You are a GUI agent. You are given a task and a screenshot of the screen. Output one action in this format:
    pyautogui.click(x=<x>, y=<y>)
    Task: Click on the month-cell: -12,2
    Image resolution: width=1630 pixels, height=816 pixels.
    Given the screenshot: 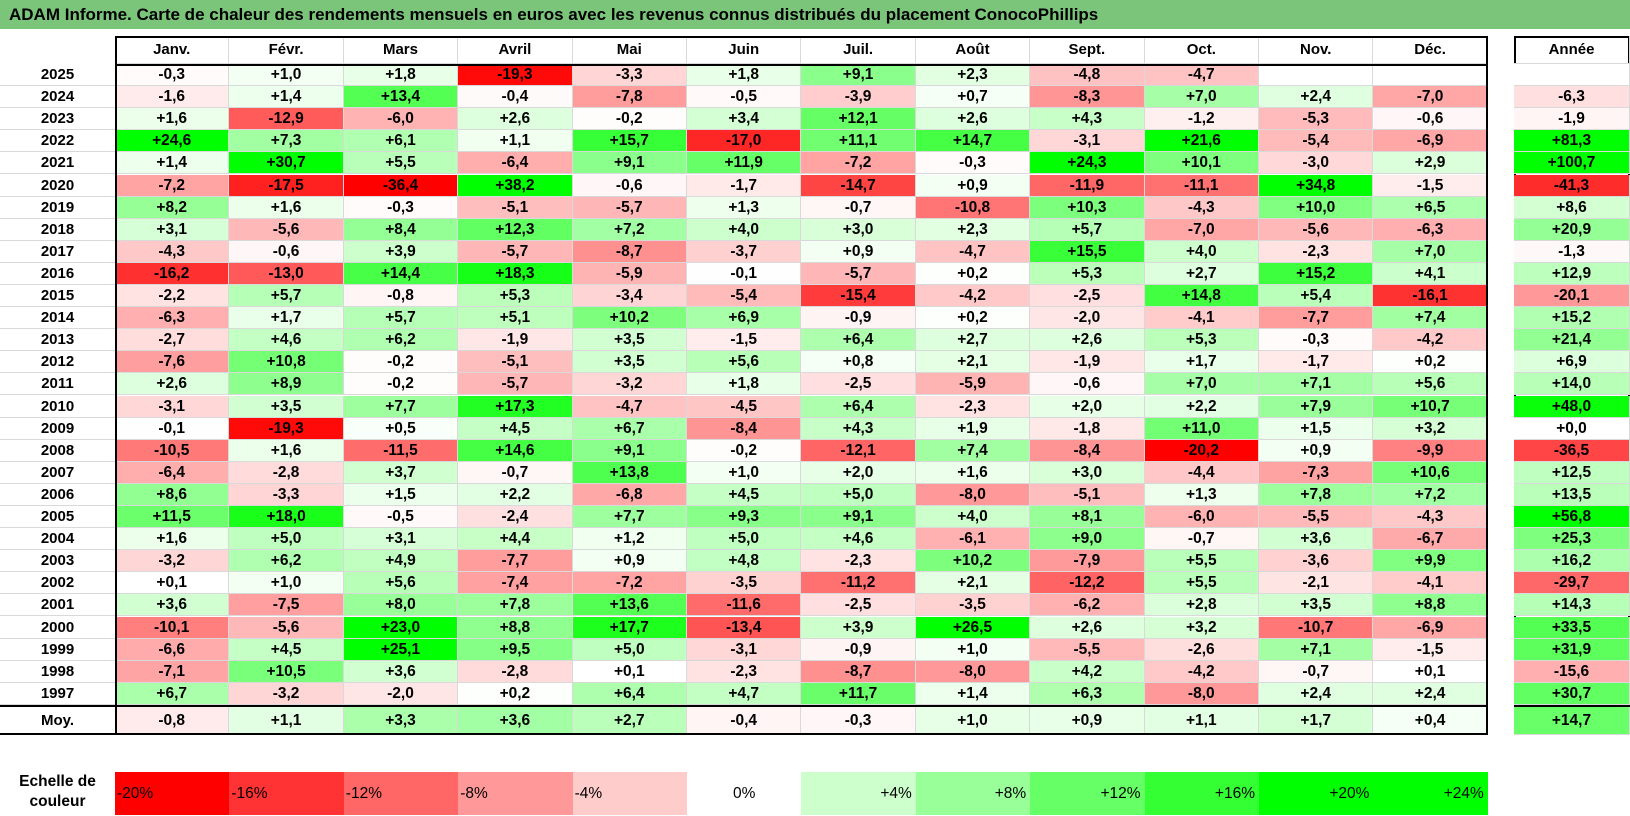 What is the action you would take?
    pyautogui.click(x=1087, y=583)
    